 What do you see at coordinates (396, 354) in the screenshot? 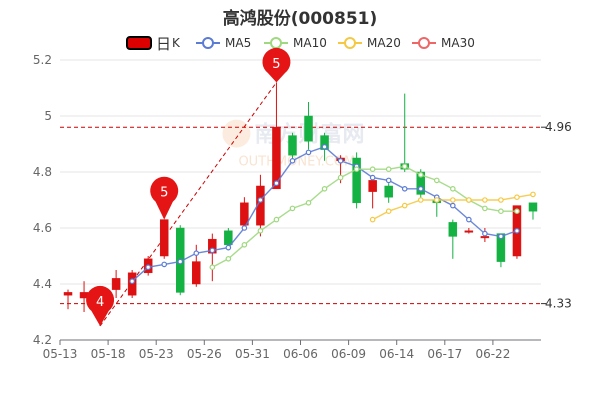
I see `x-tick-label: 06-14` at bounding box center [396, 354].